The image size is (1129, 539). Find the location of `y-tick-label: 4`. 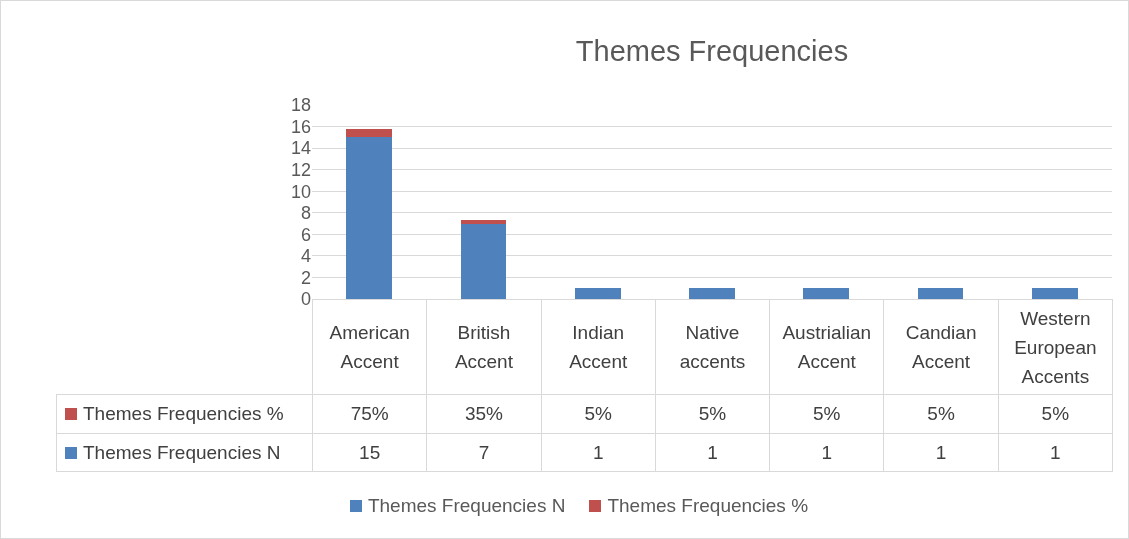

y-tick-label: 4 is located at coordinates (305, 256).